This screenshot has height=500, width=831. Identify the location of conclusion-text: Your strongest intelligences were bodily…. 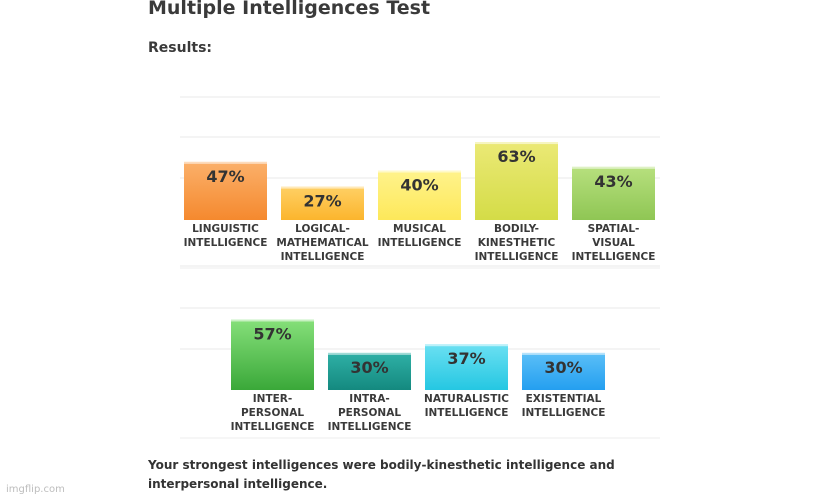
(381, 474).